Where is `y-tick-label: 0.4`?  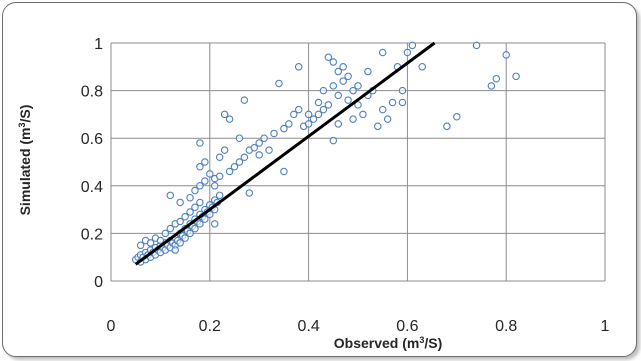
y-tick-label: 0.4 is located at coordinates (92, 187).